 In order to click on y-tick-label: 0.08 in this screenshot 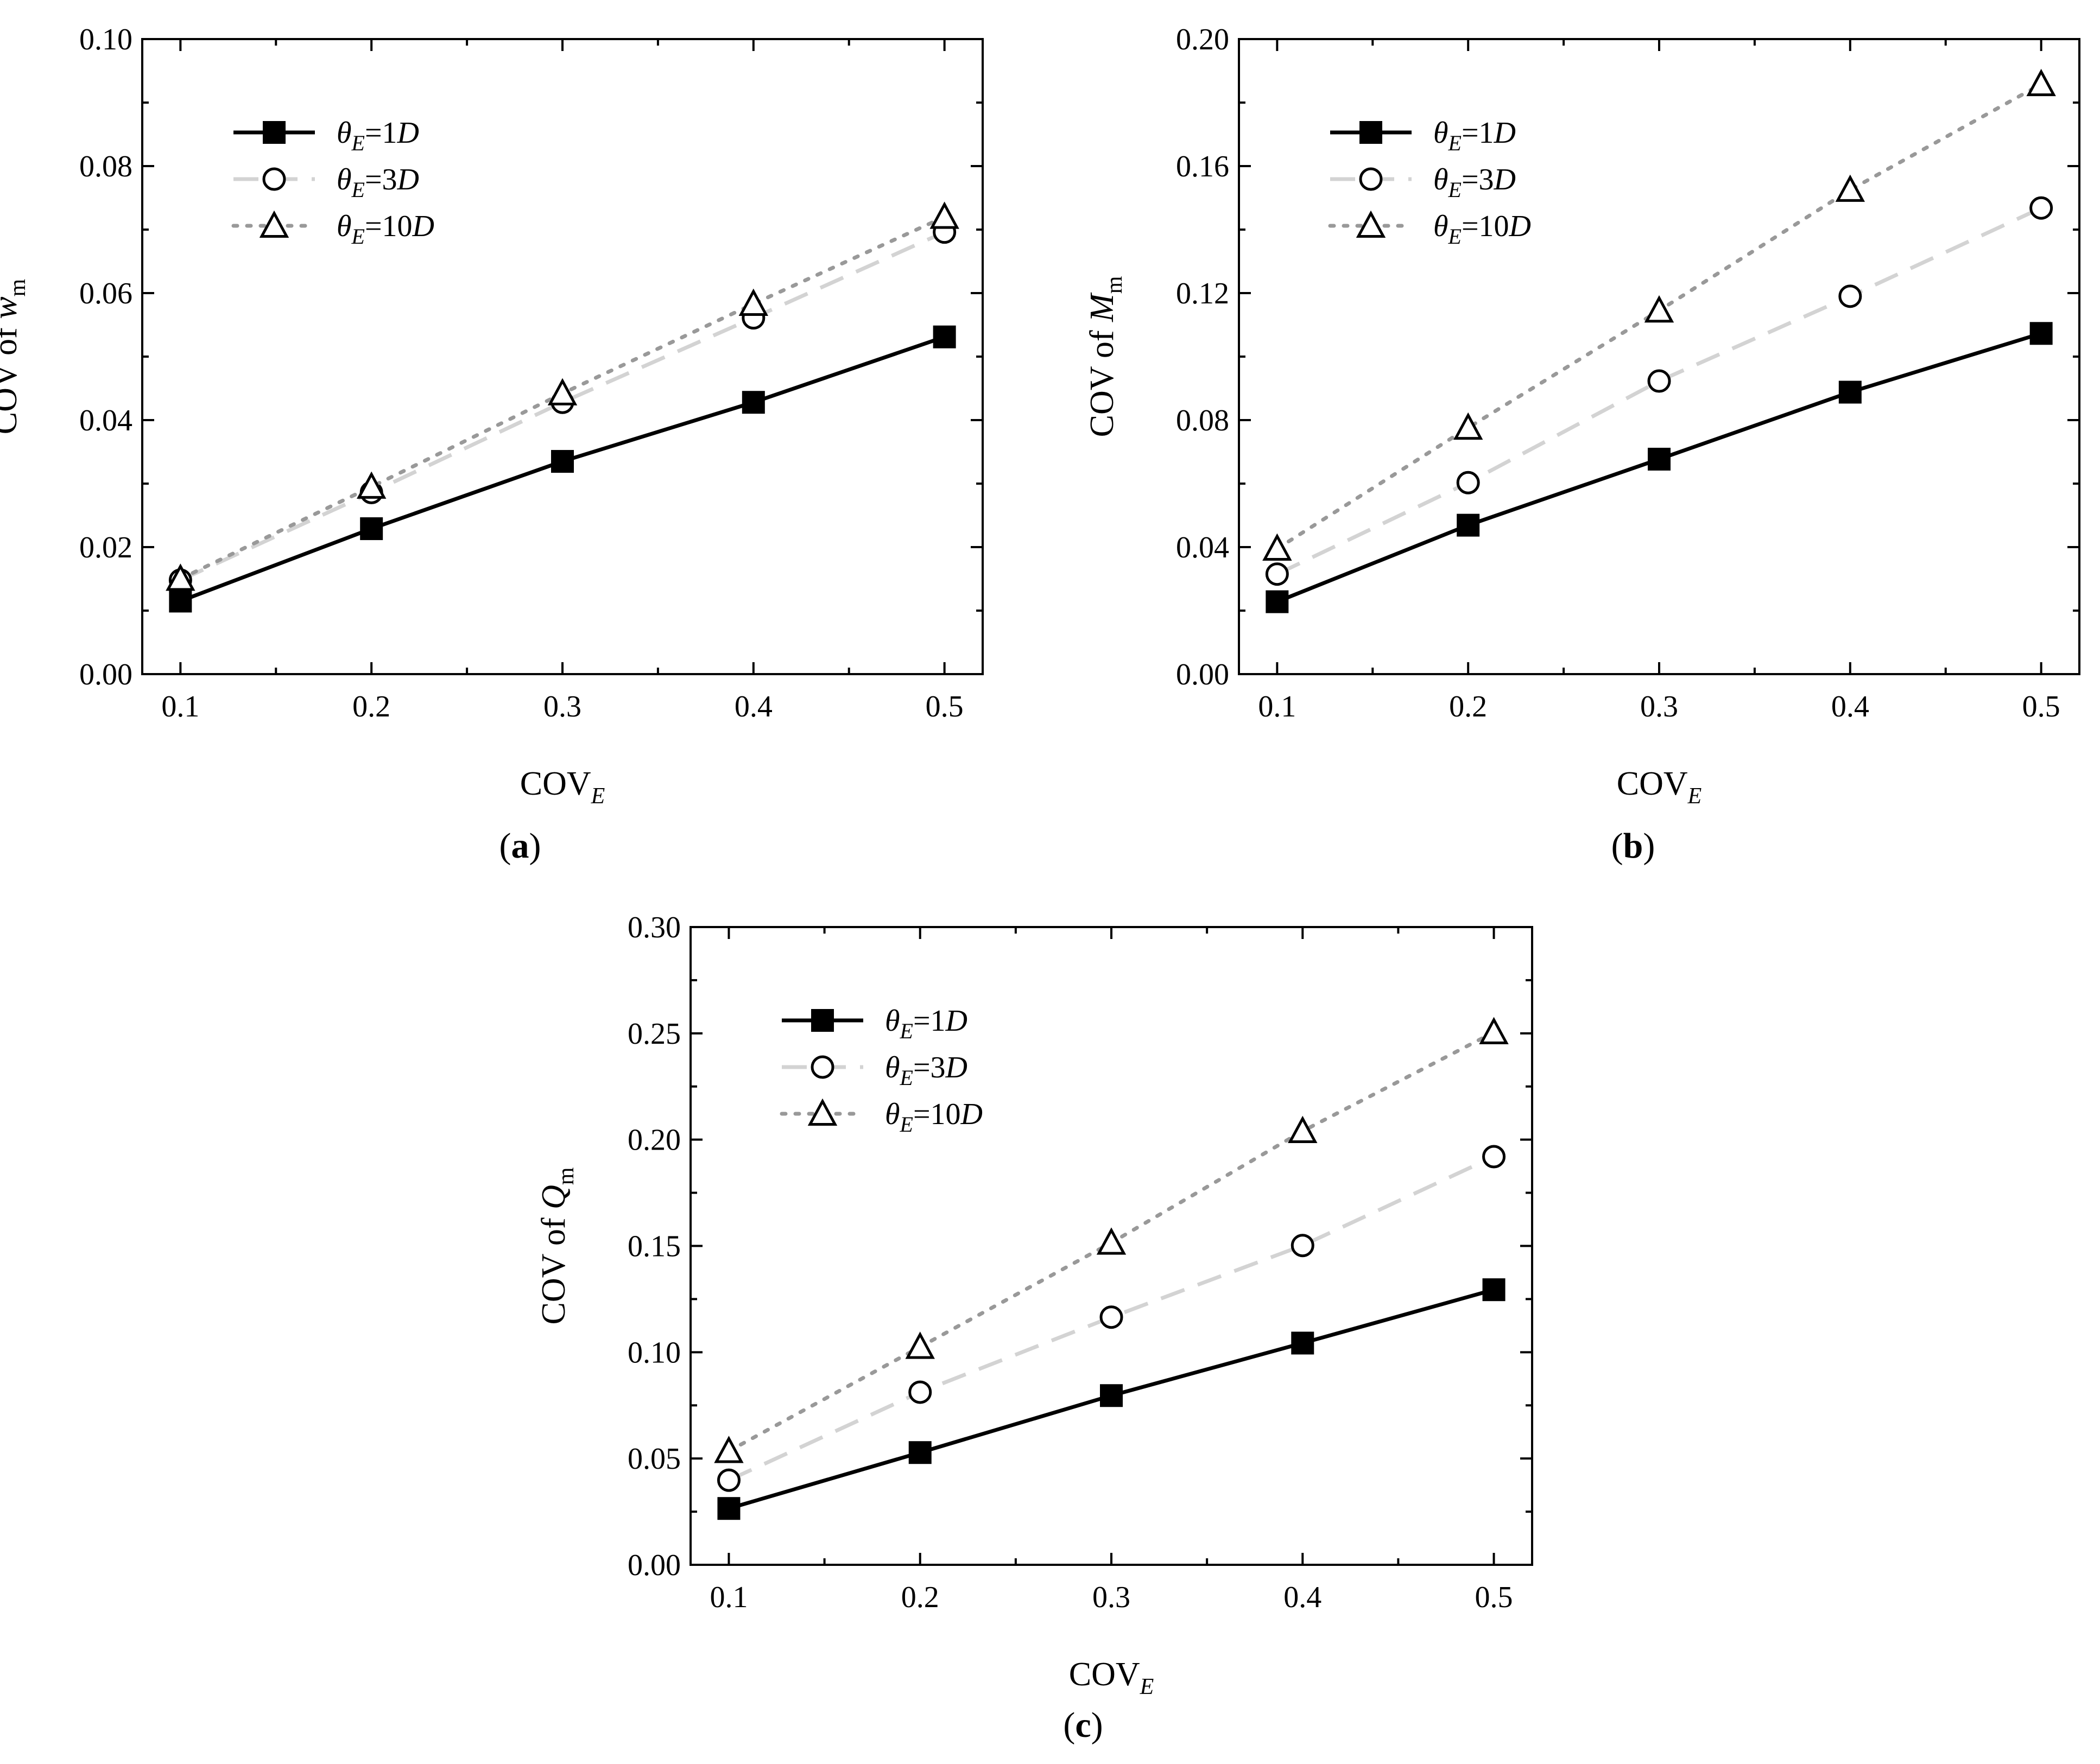, I will do `click(105, 166)`.